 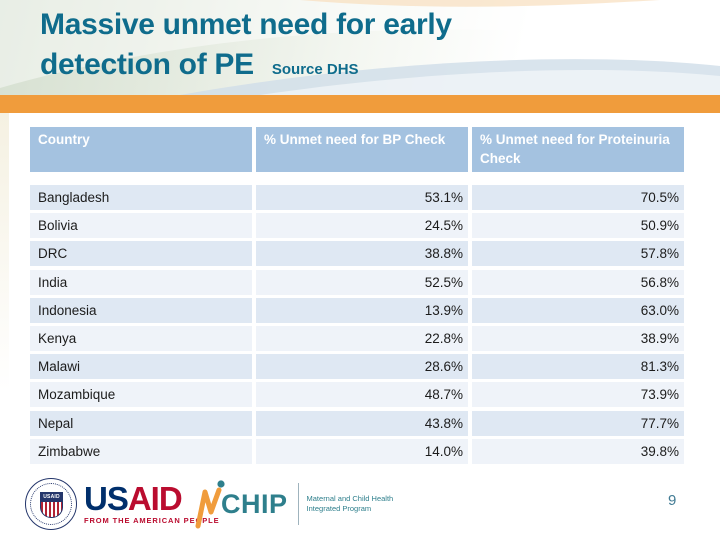 What do you see at coordinates (141, 226) in the screenshot?
I see `country-cell: Bolivia` at bounding box center [141, 226].